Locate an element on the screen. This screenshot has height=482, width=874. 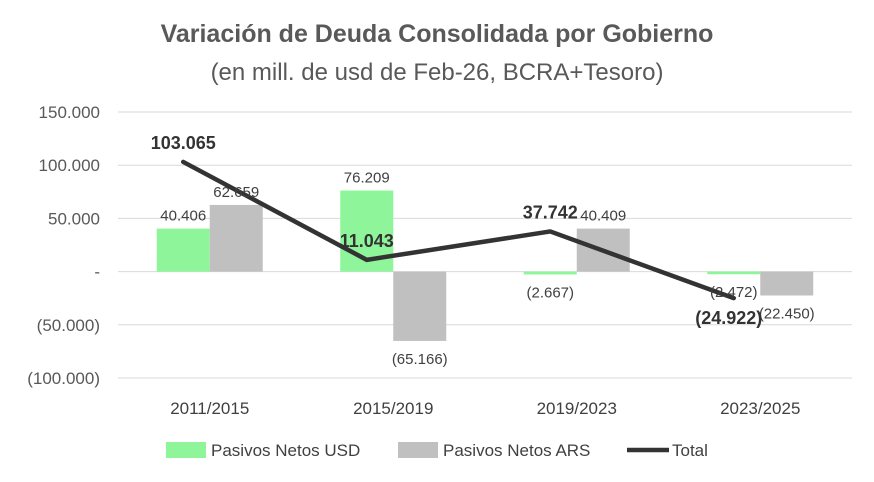
chart-subtitle: (en mill. de usd de Feb-26, BCRA+Tesoro) is located at coordinates (437, 72).